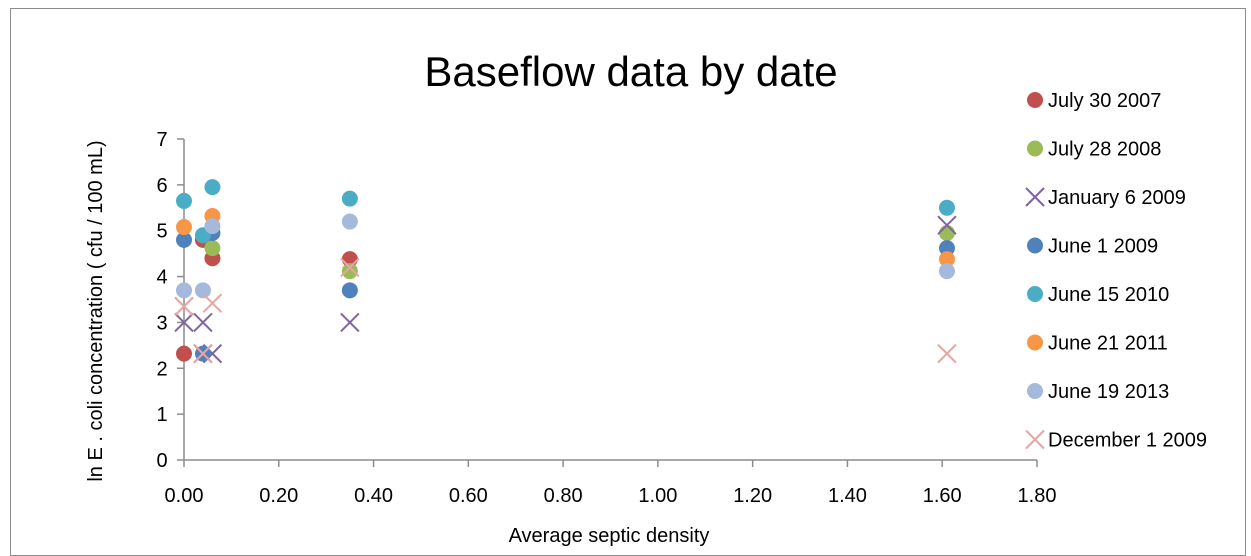 The height and width of the screenshot is (556, 1251). What do you see at coordinates (1104, 101) in the screenshot?
I see `legend-label: July 30 2007` at bounding box center [1104, 101].